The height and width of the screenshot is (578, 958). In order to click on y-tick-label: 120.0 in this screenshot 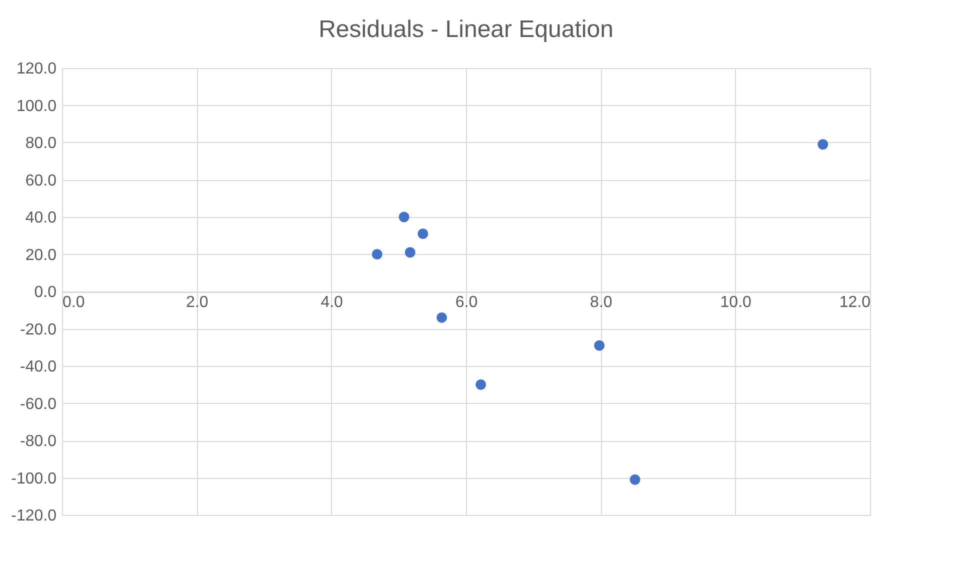, I will do `click(36, 69)`.